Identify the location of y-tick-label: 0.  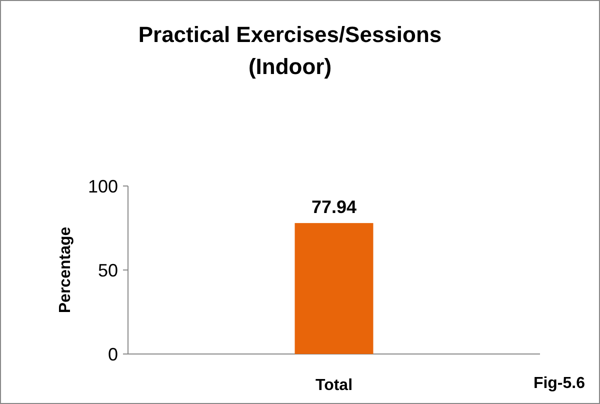
(113, 354).